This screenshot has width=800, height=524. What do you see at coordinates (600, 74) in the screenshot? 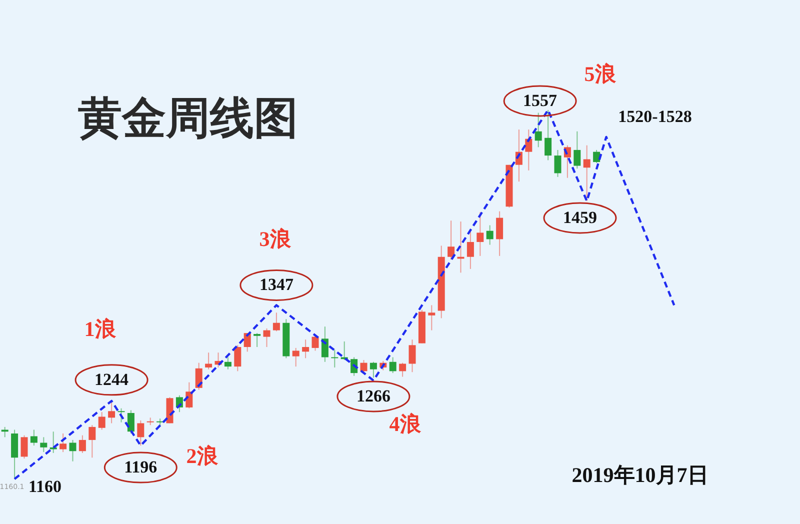
I see `text: 5浪` at bounding box center [600, 74].